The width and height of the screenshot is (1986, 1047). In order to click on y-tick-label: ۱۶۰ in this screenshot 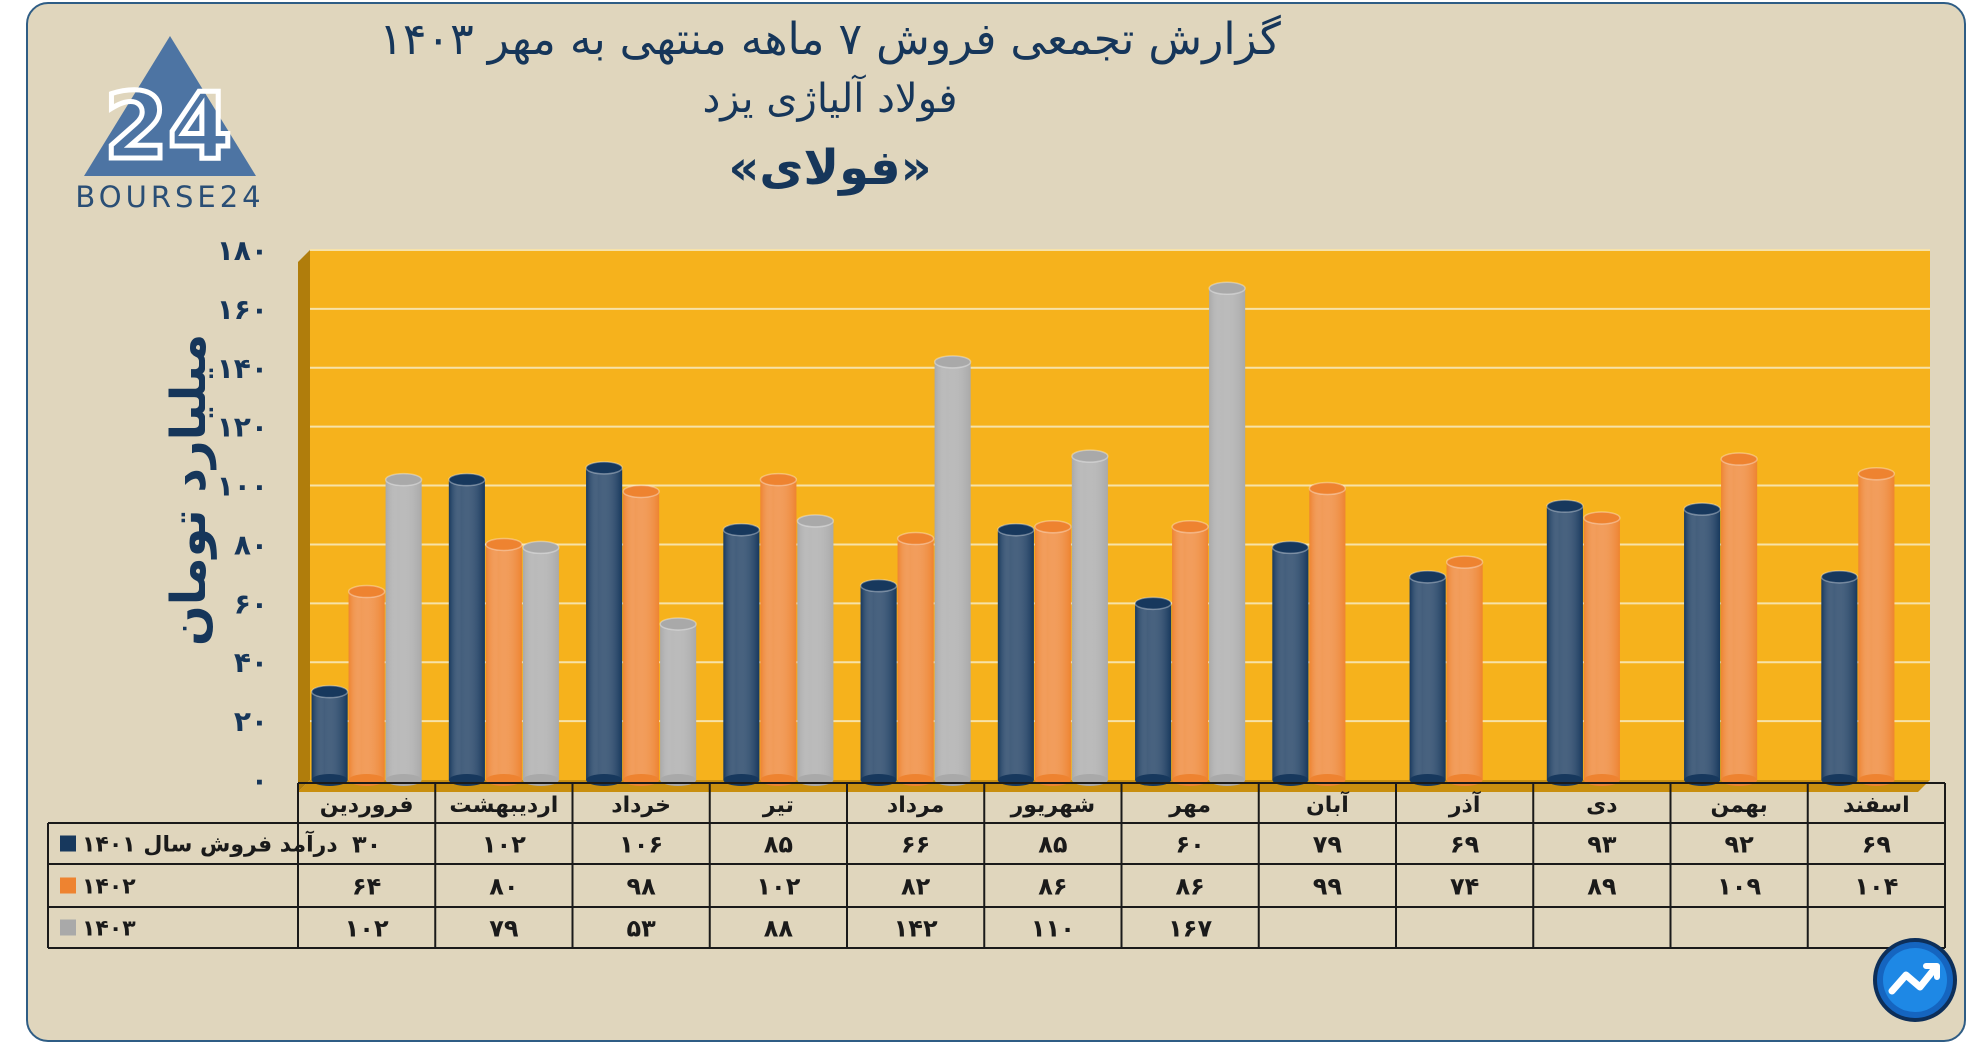, I will do `click(242, 309)`.